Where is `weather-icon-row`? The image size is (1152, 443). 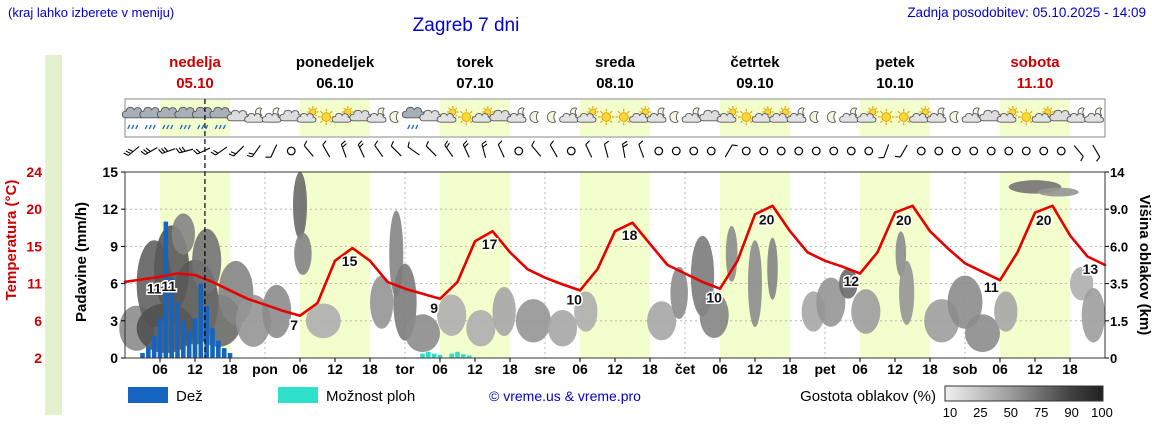 weather-icon-row is located at coordinates (613, 118).